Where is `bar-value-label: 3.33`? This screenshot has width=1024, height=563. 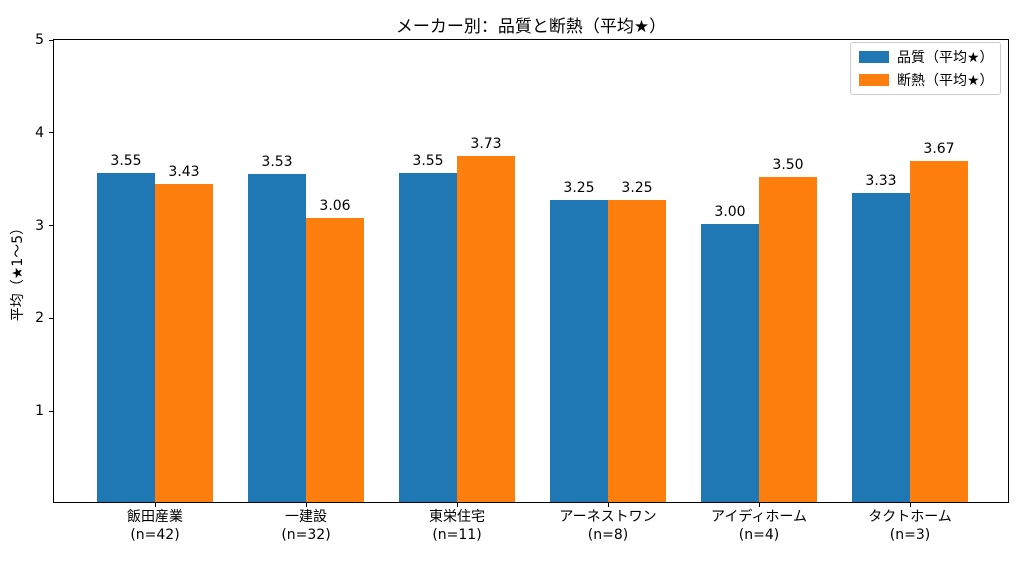
bar-value-label: 3.33 is located at coordinates (881, 180).